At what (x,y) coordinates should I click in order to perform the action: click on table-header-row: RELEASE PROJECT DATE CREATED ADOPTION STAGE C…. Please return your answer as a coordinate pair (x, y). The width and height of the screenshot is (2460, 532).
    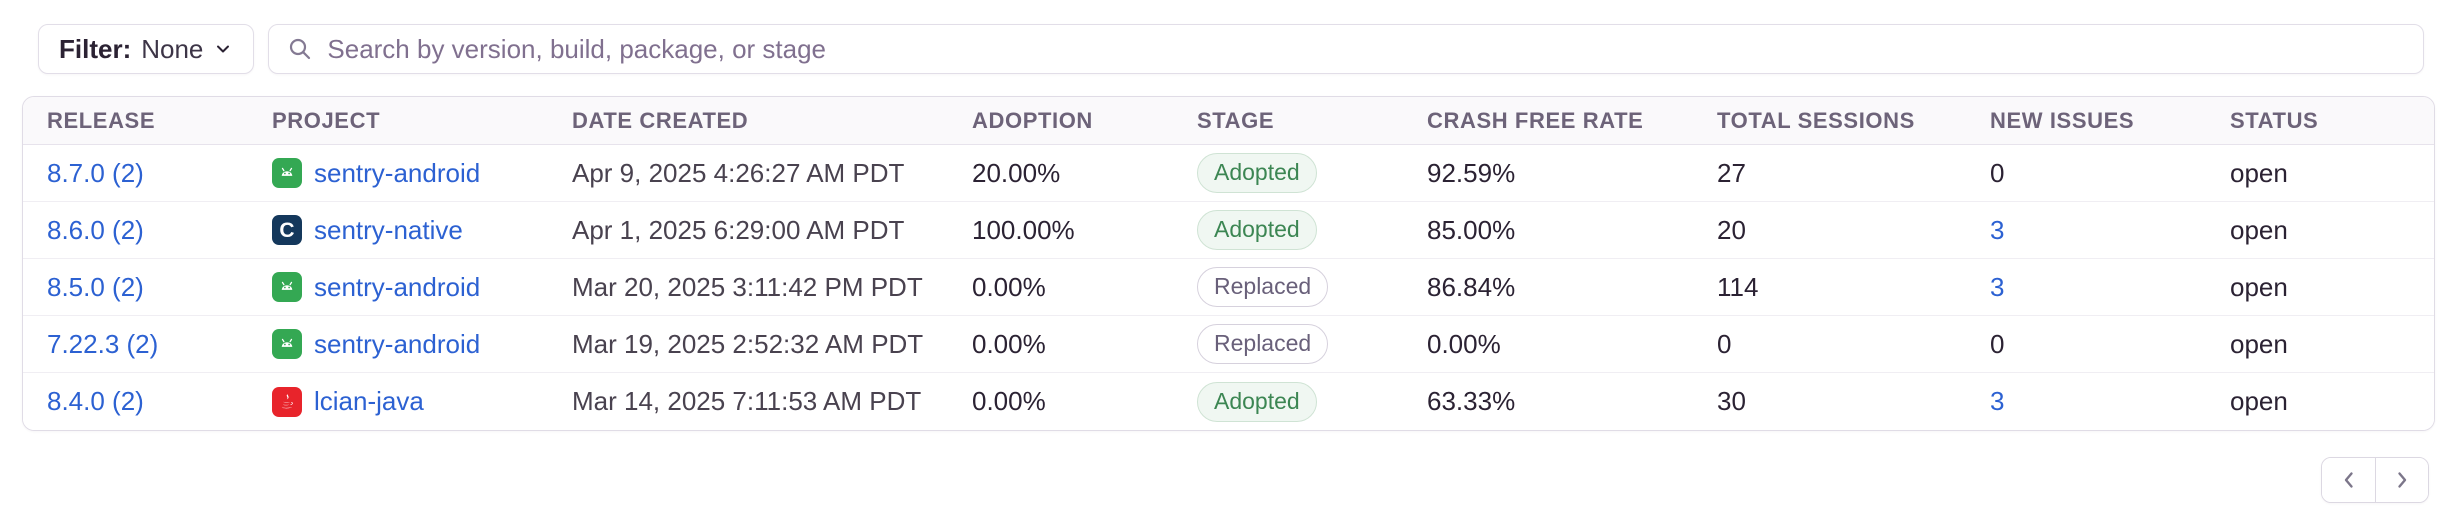
    Looking at the image, I should click on (1228, 121).